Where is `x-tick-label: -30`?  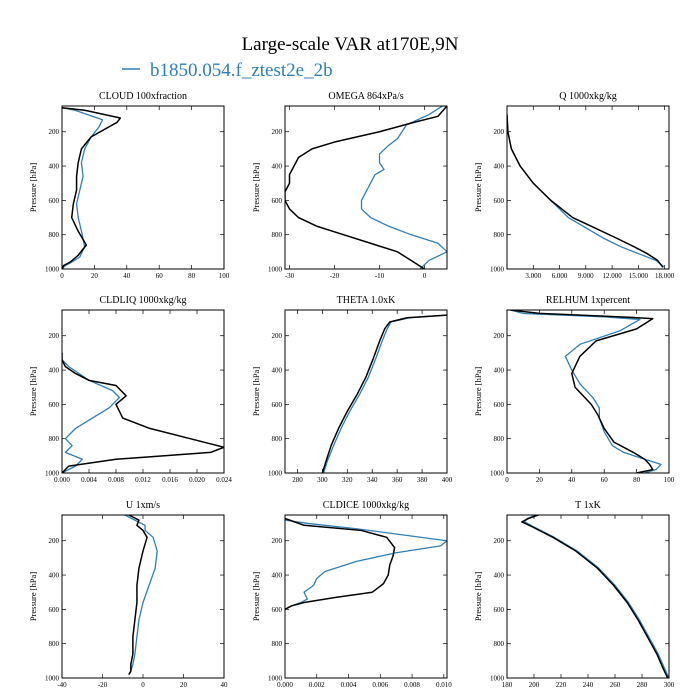
x-tick-label: -30 is located at coordinates (290, 276).